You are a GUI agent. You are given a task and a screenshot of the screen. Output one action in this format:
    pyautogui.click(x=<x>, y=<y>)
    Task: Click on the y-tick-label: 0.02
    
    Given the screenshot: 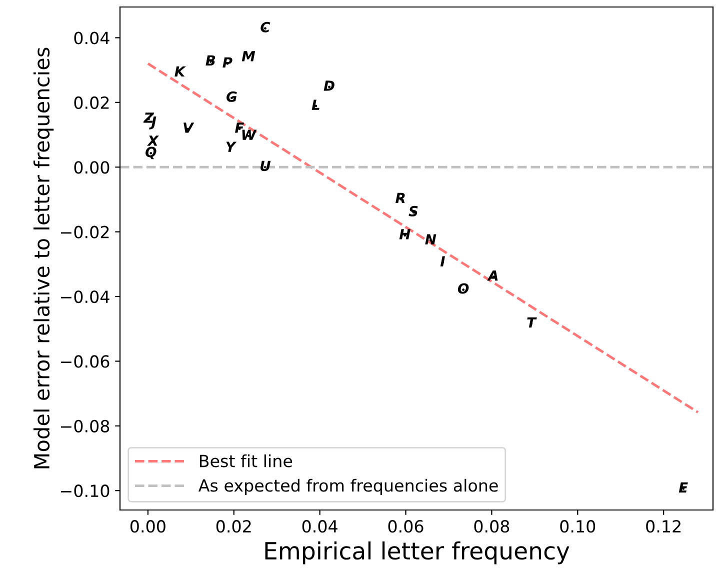 What is the action you would take?
    pyautogui.click(x=91, y=102)
    